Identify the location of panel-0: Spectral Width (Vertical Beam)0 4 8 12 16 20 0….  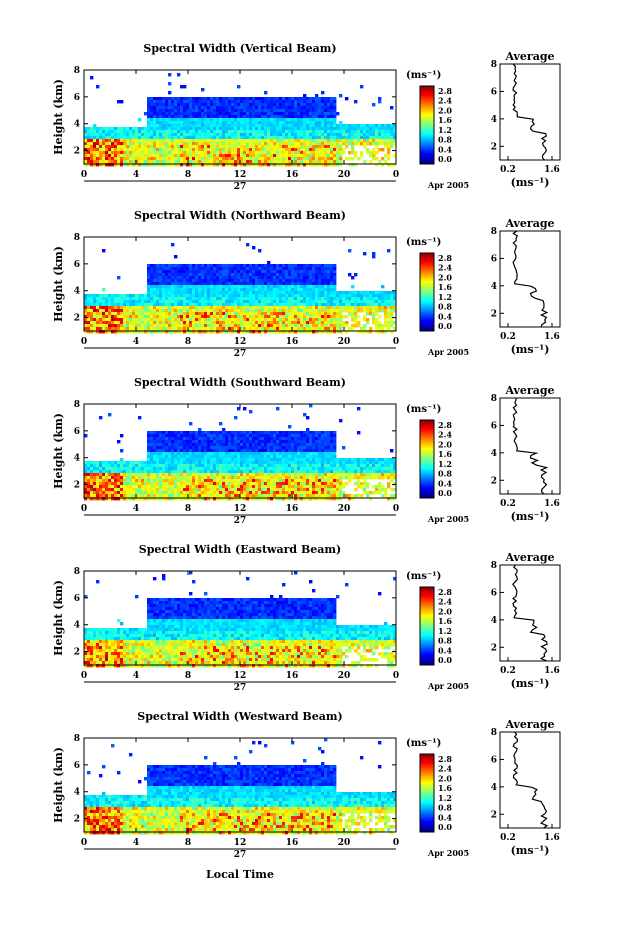
(306, 117).